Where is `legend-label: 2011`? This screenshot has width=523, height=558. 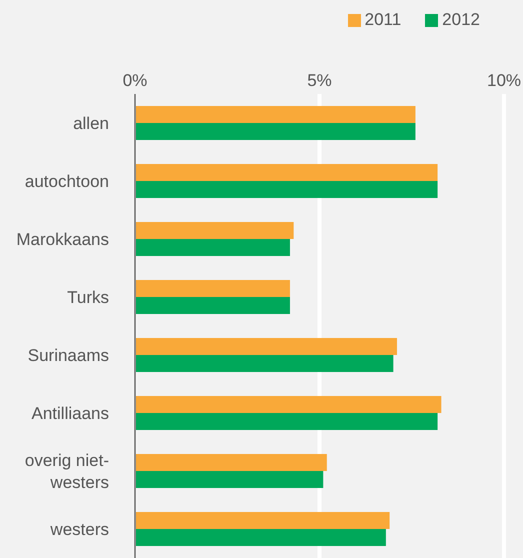
legend-label: 2011 is located at coordinates (383, 19).